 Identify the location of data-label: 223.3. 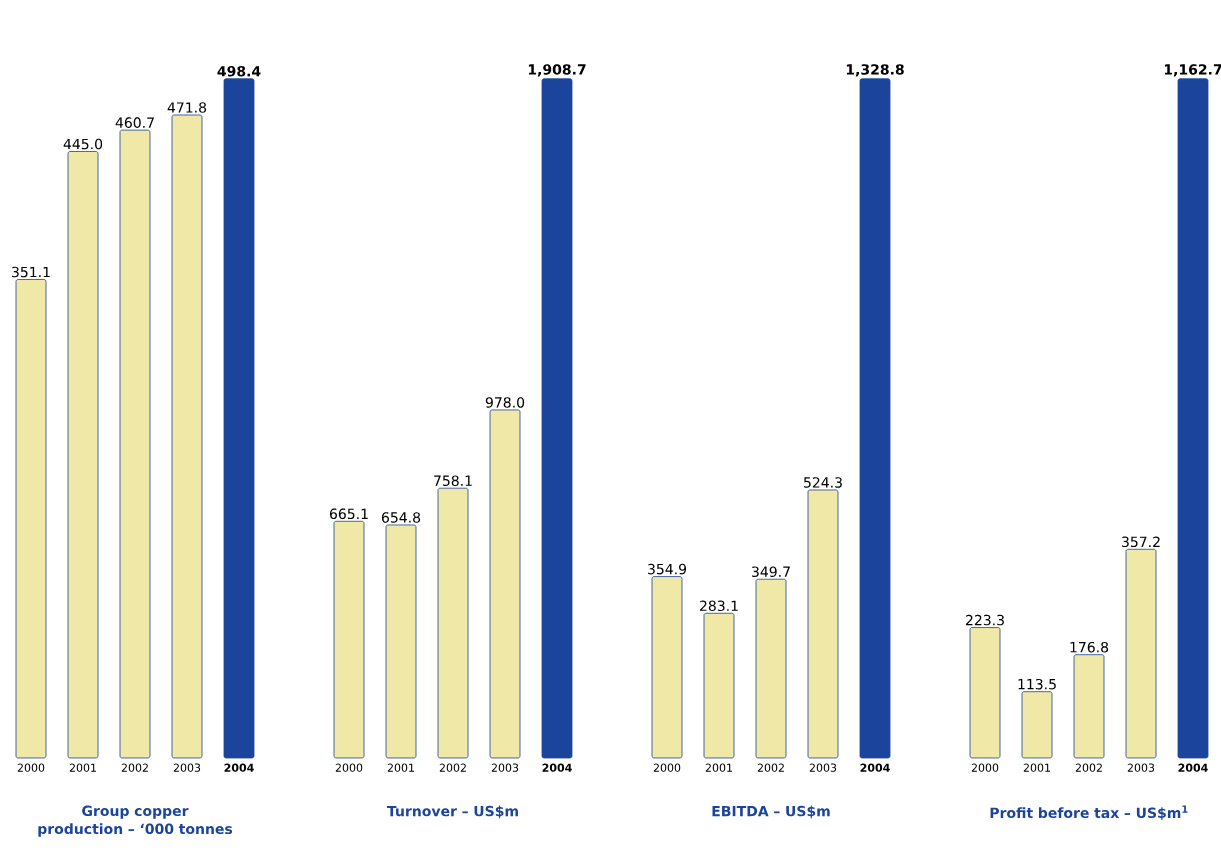
(984, 620).